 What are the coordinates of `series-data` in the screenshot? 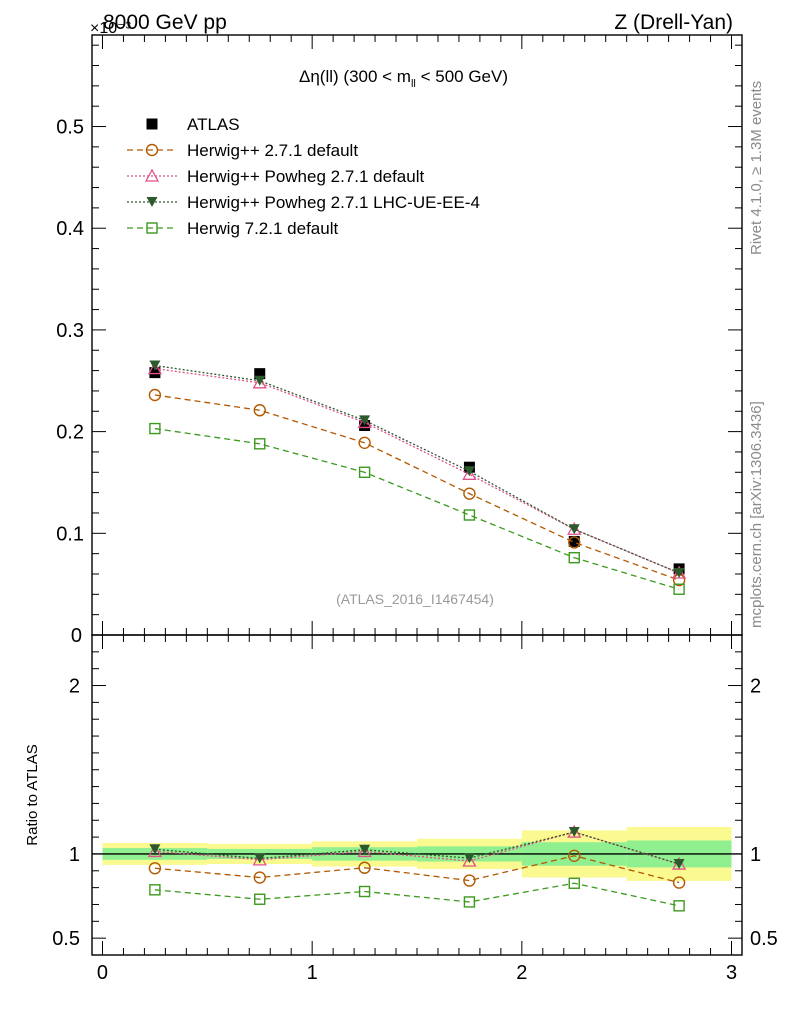 It's located at (417, 471).